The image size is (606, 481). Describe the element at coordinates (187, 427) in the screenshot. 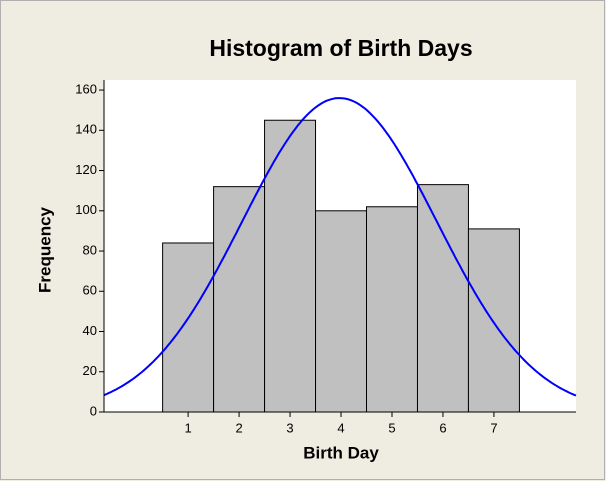

I see `x-tick-label: 1` at that location.